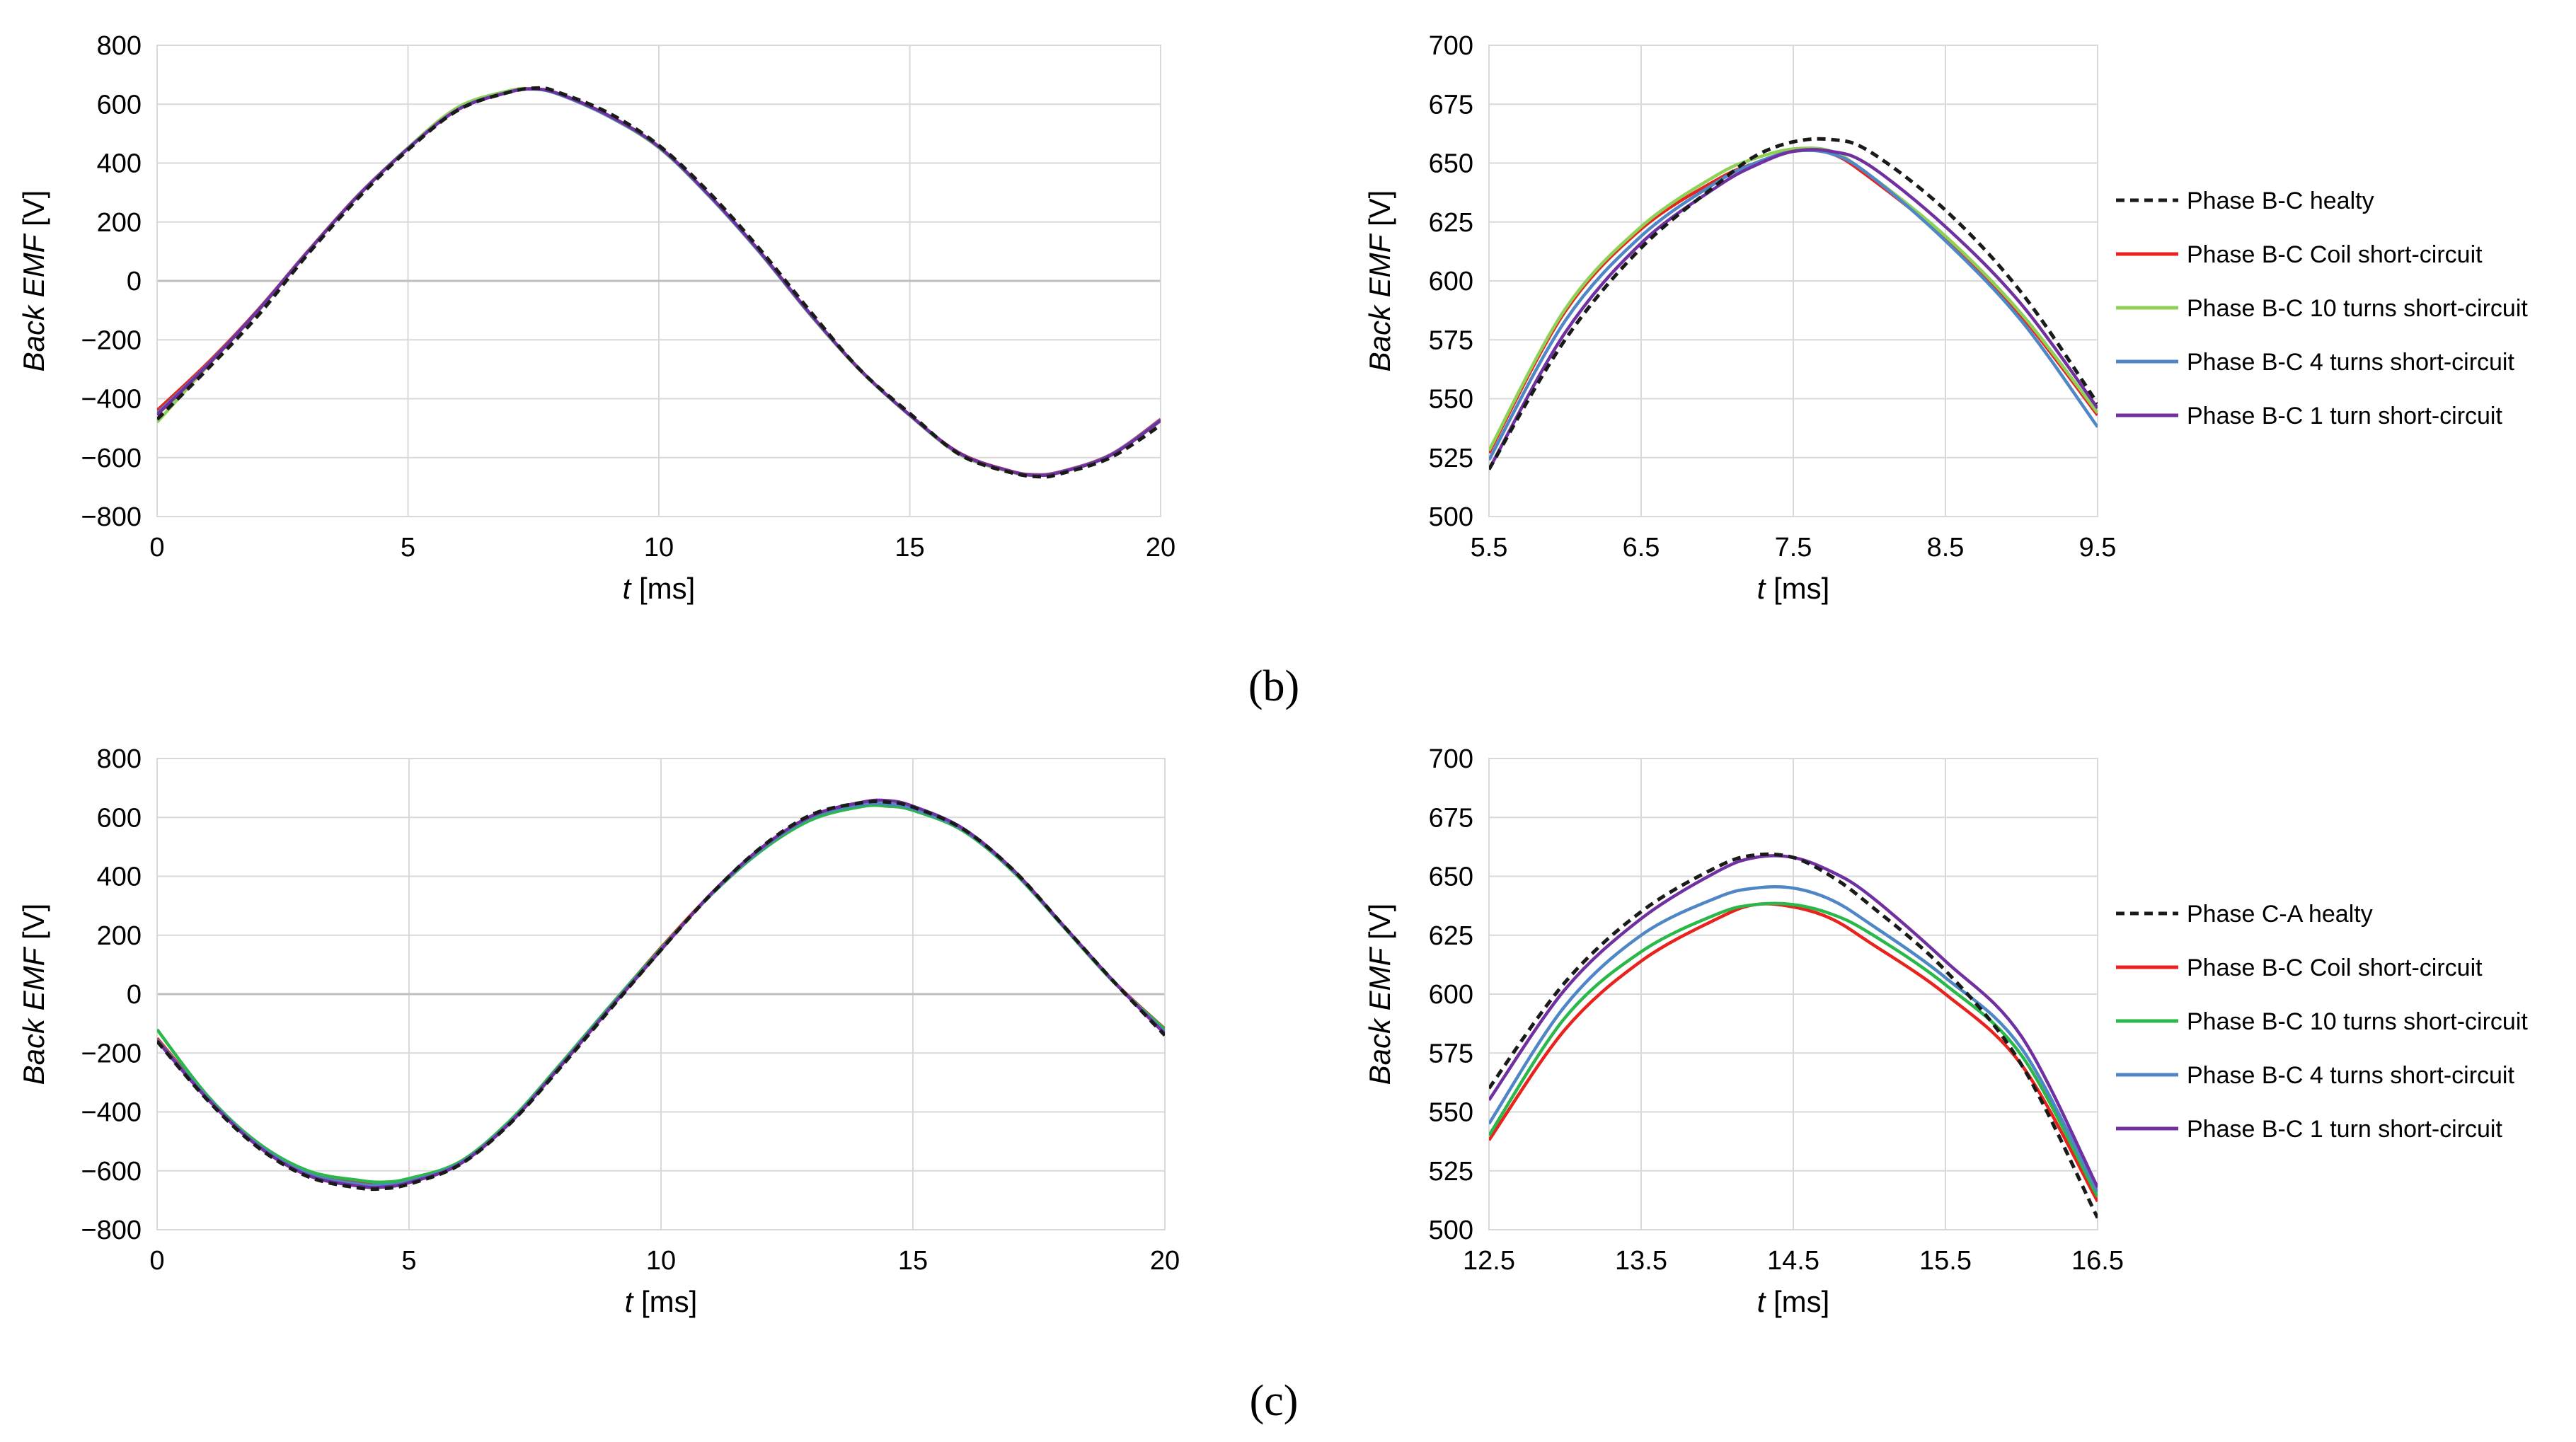 The width and height of the screenshot is (2576, 1442). Describe the element at coordinates (1642, 548) in the screenshot. I see `x-tick-label: 6.5` at that location.